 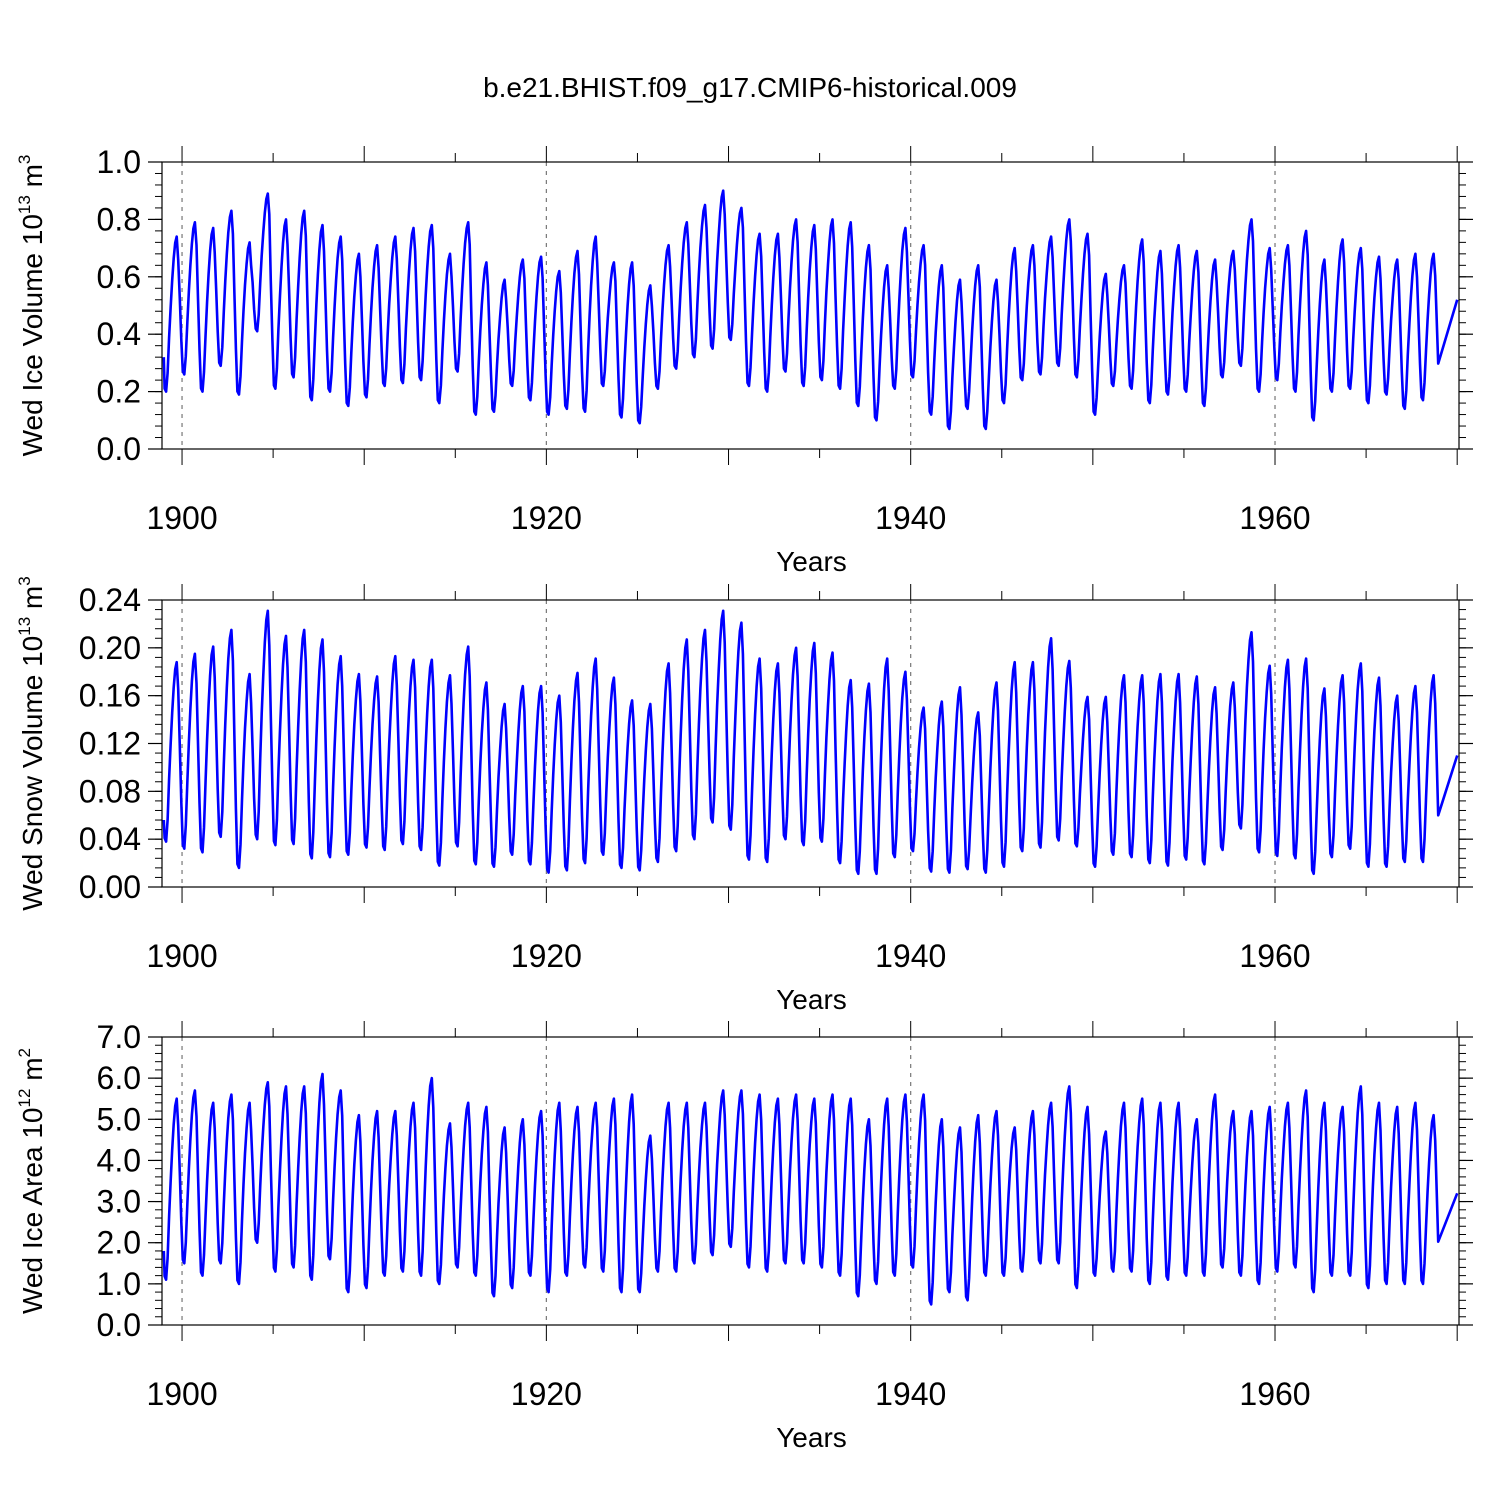 What do you see at coordinates (32, 773) in the screenshot?
I see `y-label-prefix: Wed Snow Volume 10` at bounding box center [32, 773].